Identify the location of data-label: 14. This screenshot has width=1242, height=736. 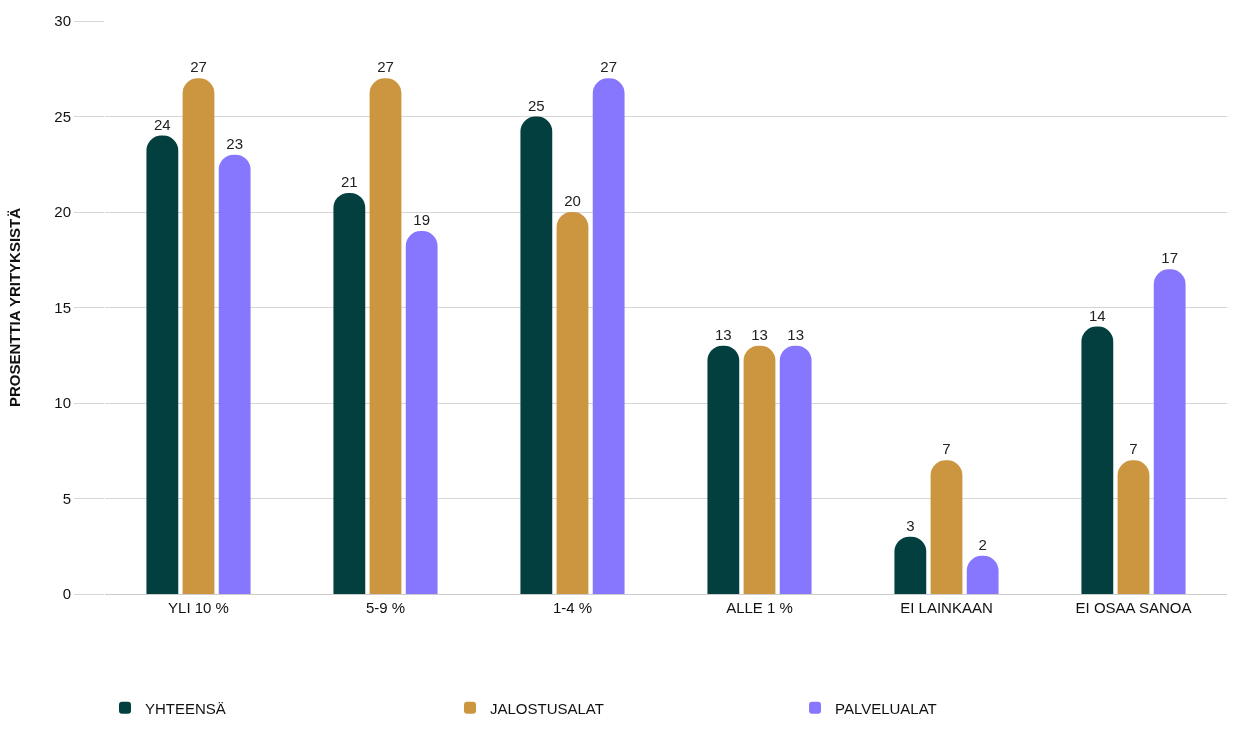
(1097, 315).